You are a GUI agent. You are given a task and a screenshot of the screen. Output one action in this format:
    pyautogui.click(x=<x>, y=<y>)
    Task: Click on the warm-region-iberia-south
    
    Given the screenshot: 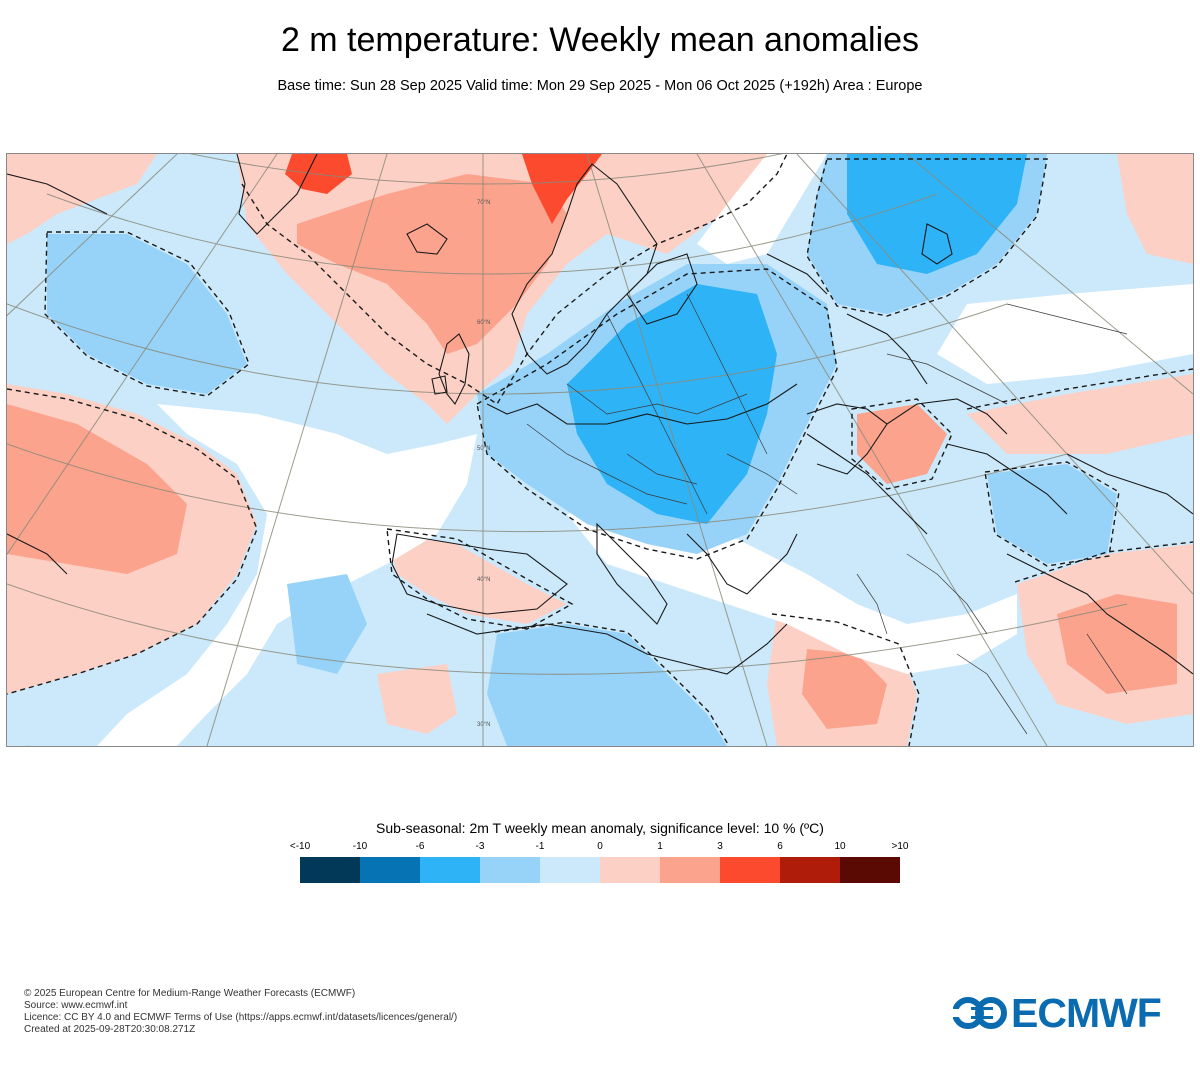 What is the action you would take?
    pyautogui.click(x=477, y=579)
    